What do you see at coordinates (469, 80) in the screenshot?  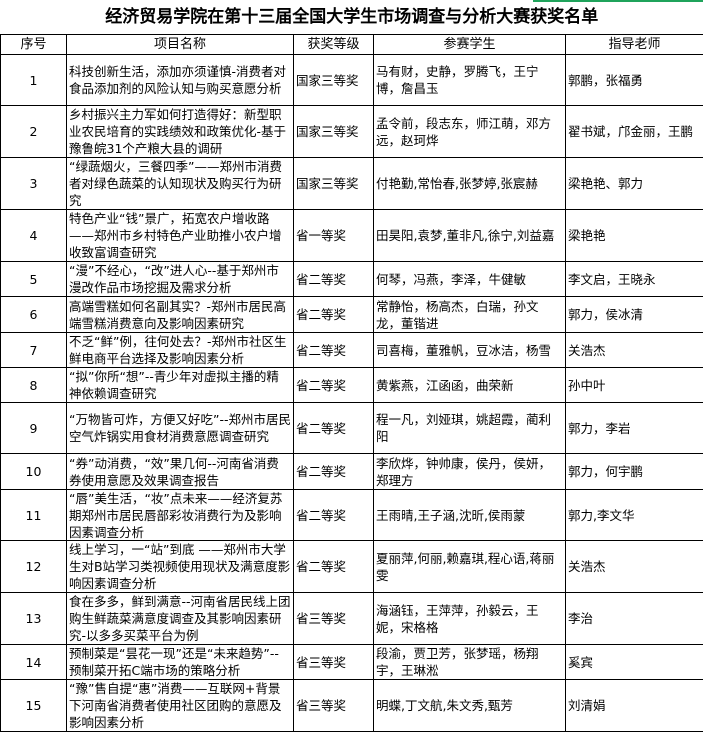 I see `students: 马有财，史静，罗腾飞，王宁博，詹昌玉` at bounding box center [469, 80].